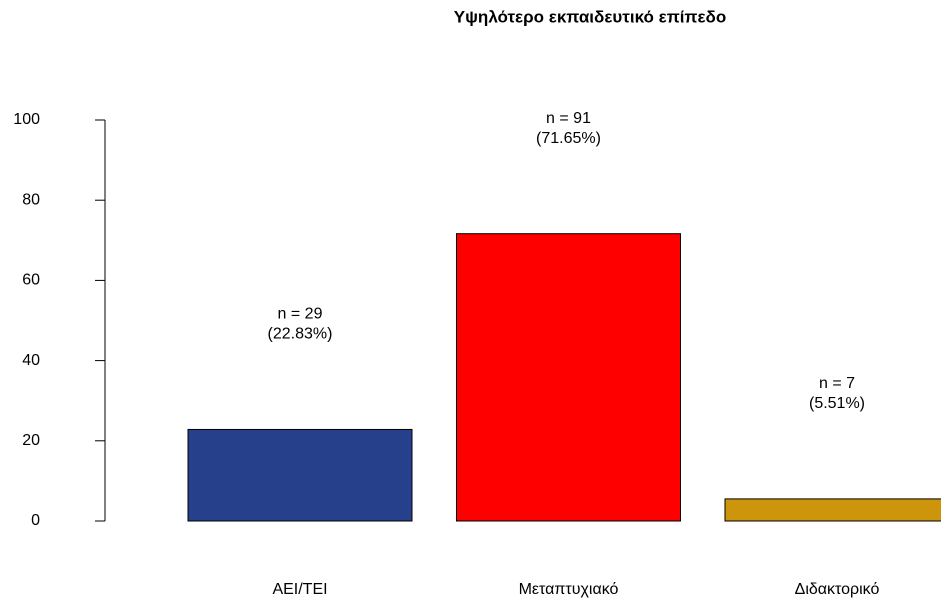 The width and height of the screenshot is (941, 601). I want to click on y-tick-label: 0, so click(35, 520).